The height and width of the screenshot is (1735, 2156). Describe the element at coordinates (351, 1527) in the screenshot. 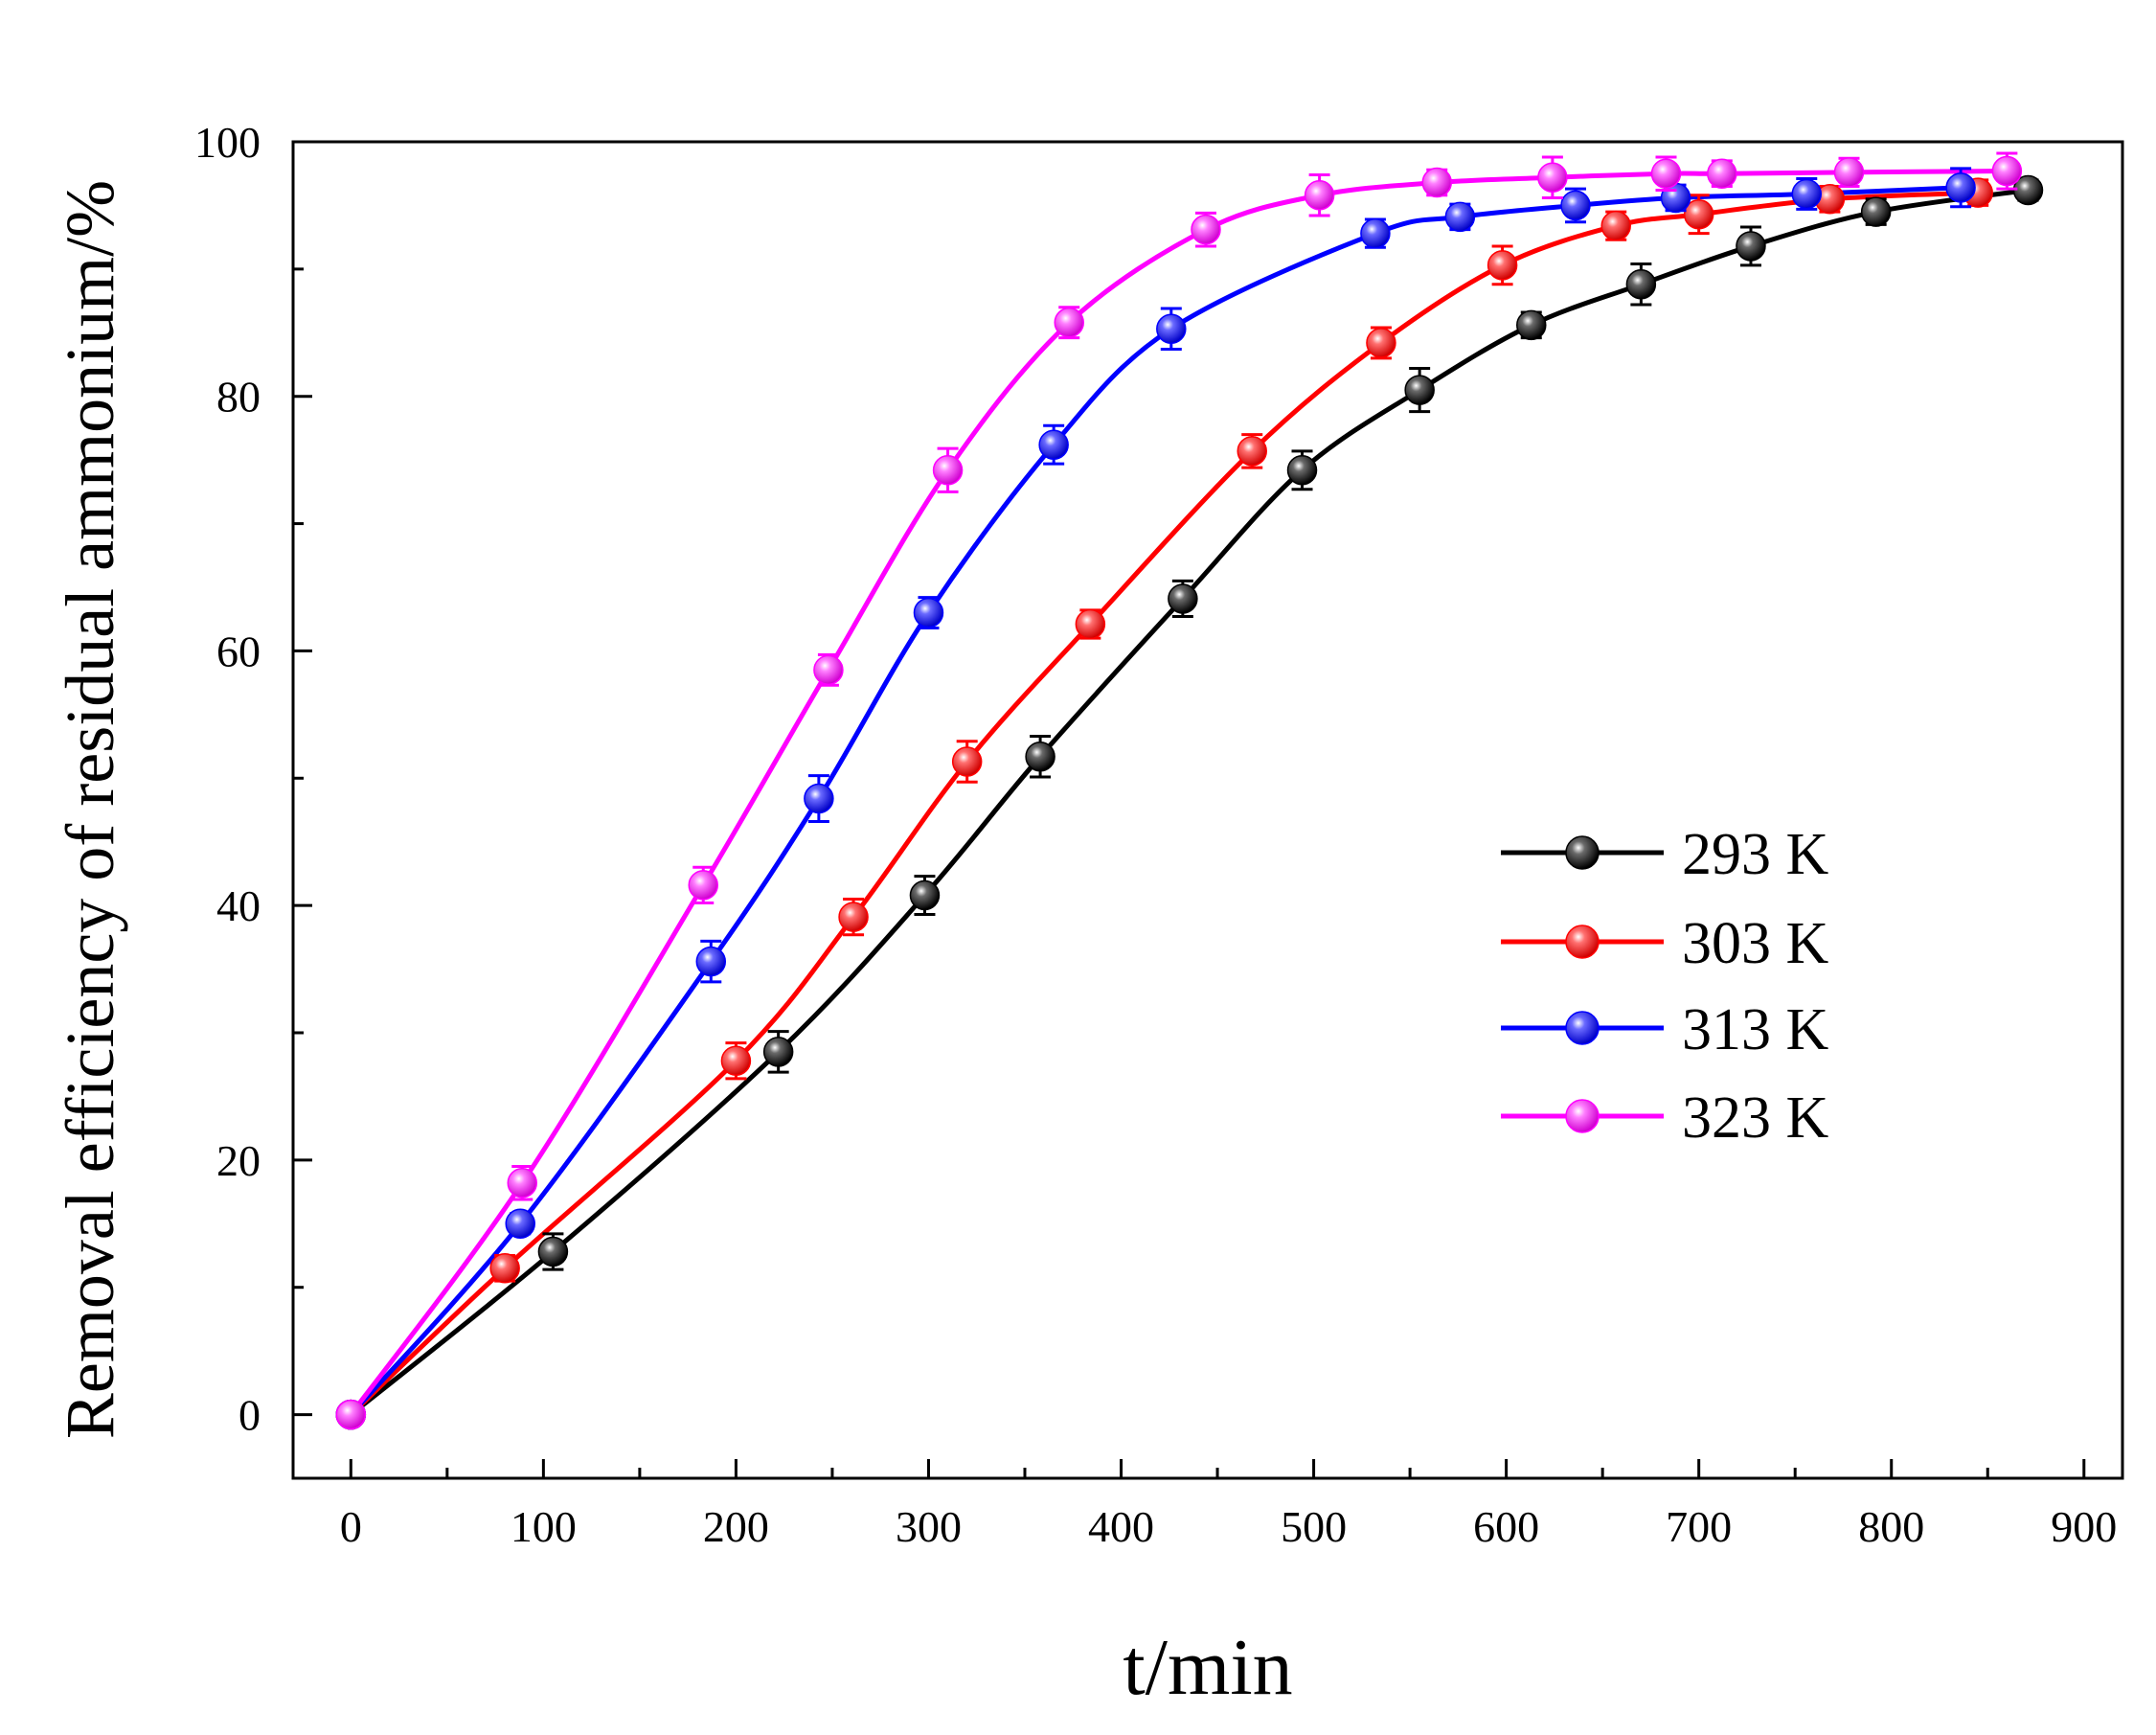

I see `x-tick-label: 0` at that location.